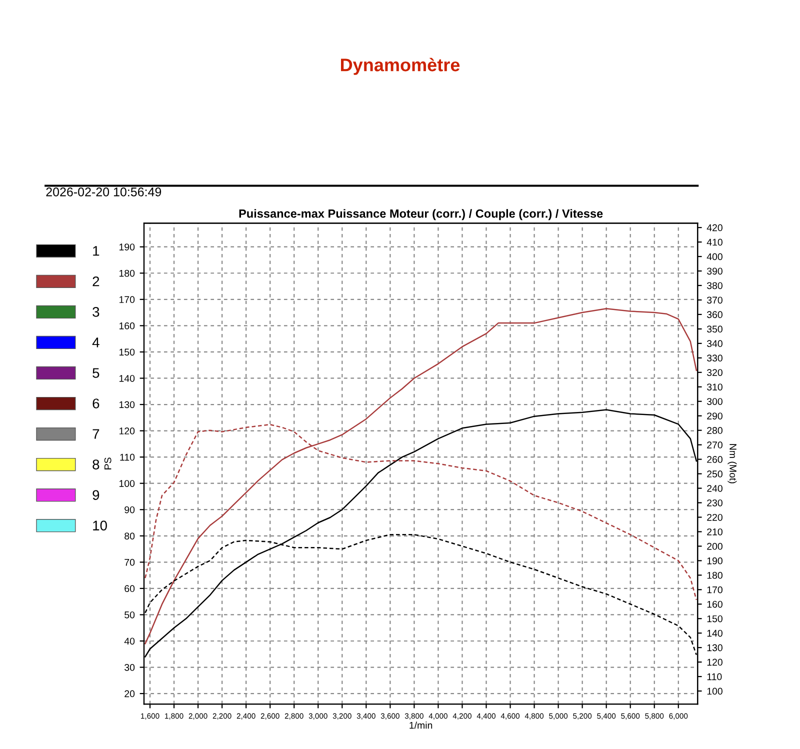  What do you see at coordinates (400, 66) in the screenshot?
I see `chart-title: Dynamomètre` at bounding box center [400, 66].